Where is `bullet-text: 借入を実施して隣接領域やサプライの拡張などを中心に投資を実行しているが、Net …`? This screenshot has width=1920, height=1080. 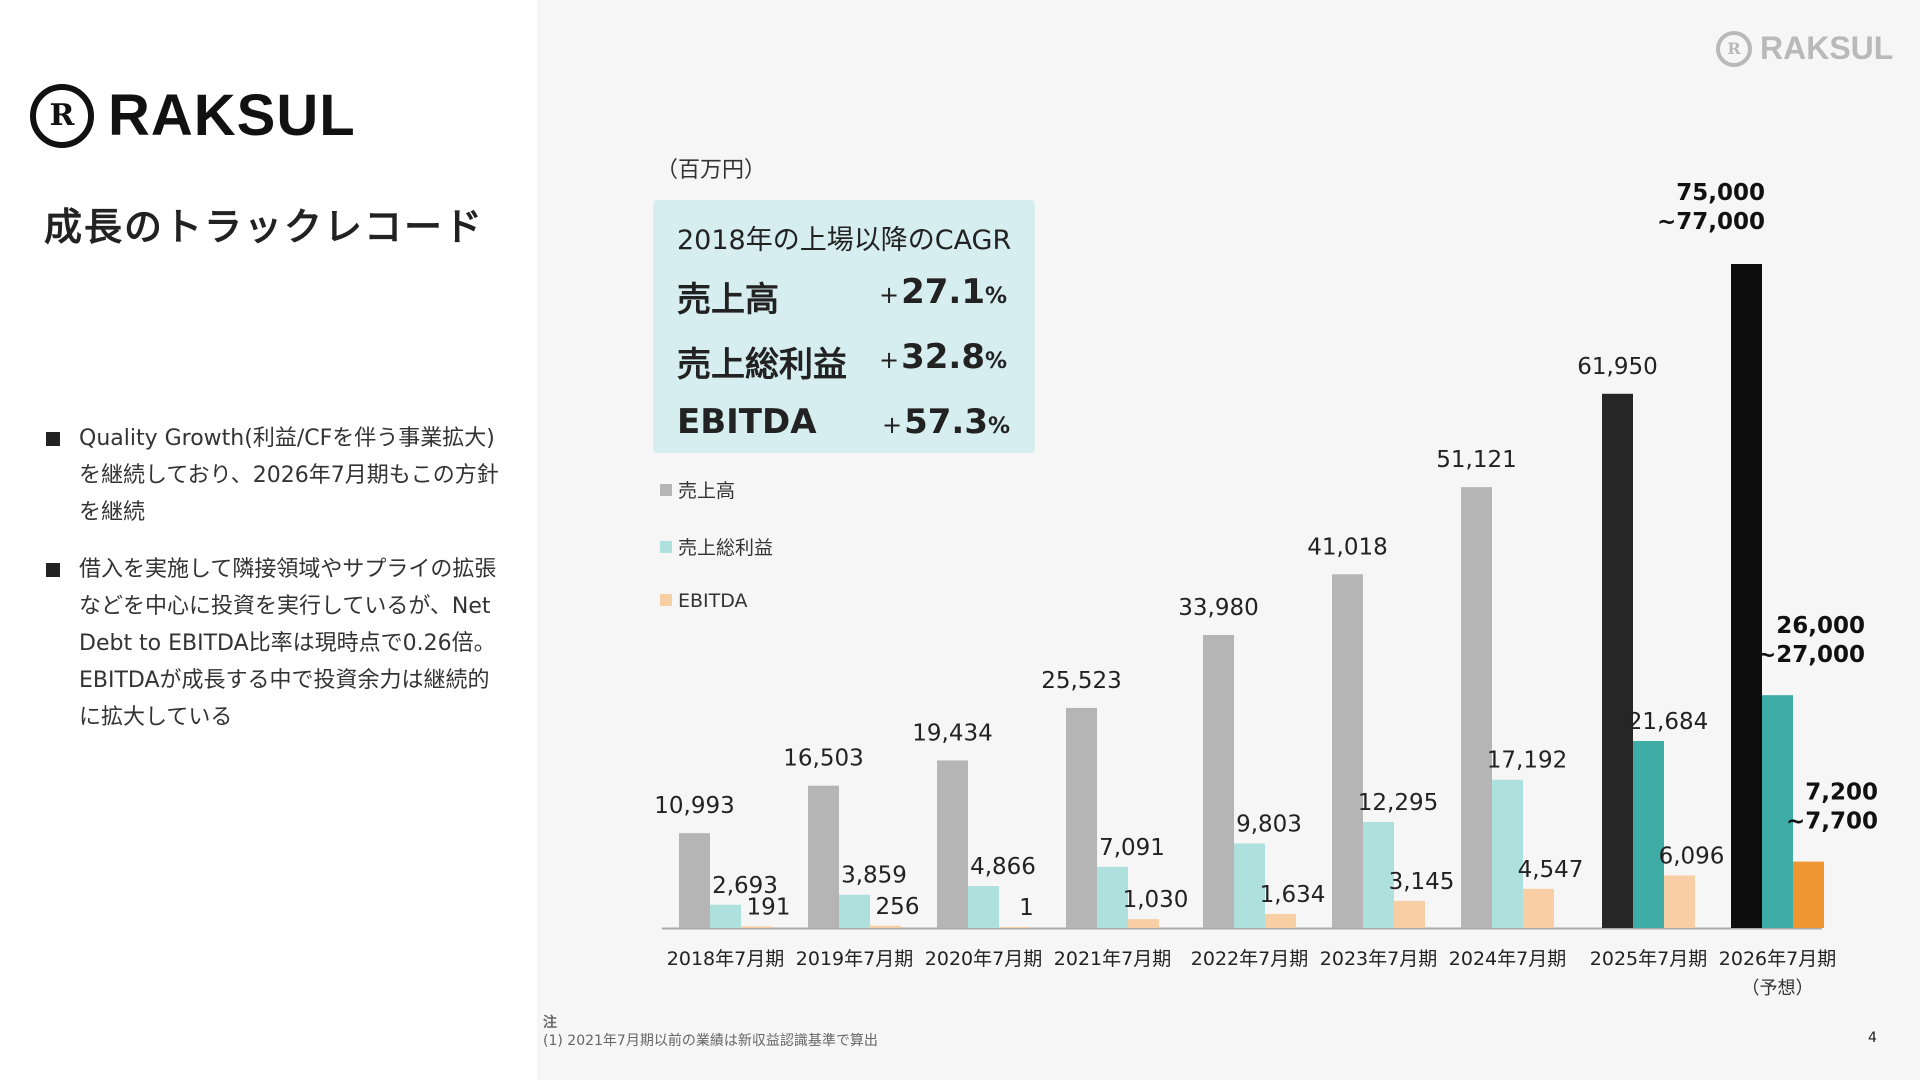
bullet-text: 借入を実施して隣接領域やサプライの拡張などを中心に投資を実行しているが、Net … is located at coordinates (288, 643).